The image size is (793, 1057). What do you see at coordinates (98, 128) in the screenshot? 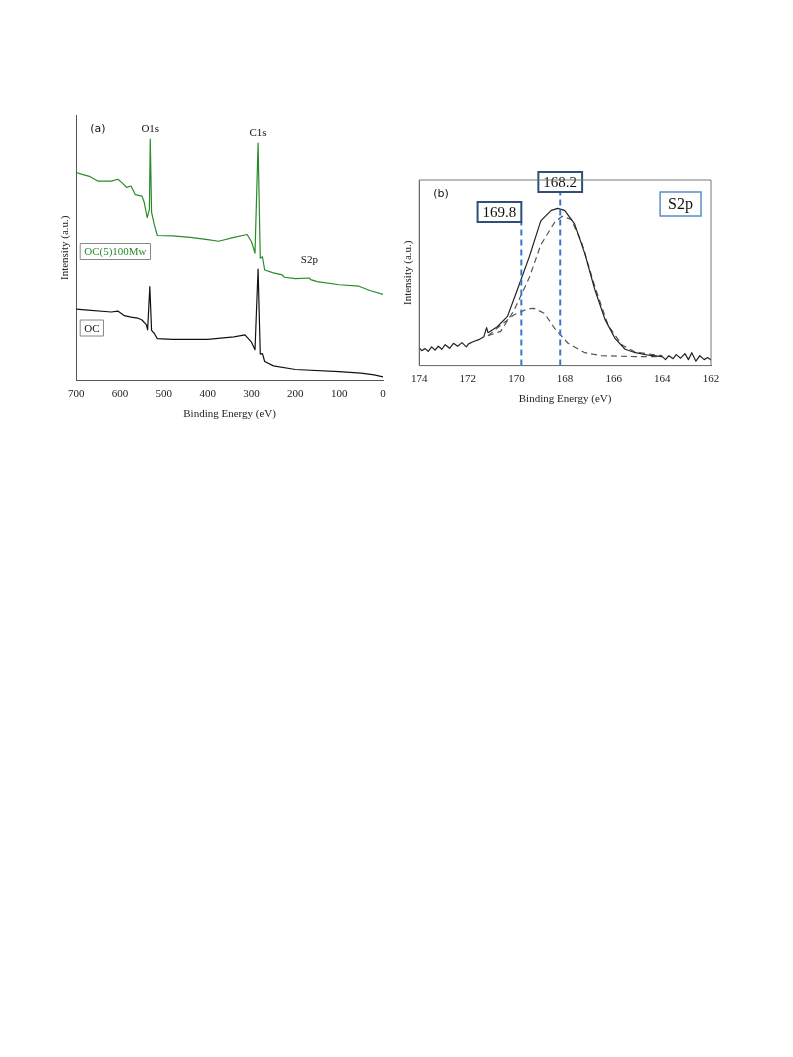
I see `text: (a)` at bounding box center [98, 128].